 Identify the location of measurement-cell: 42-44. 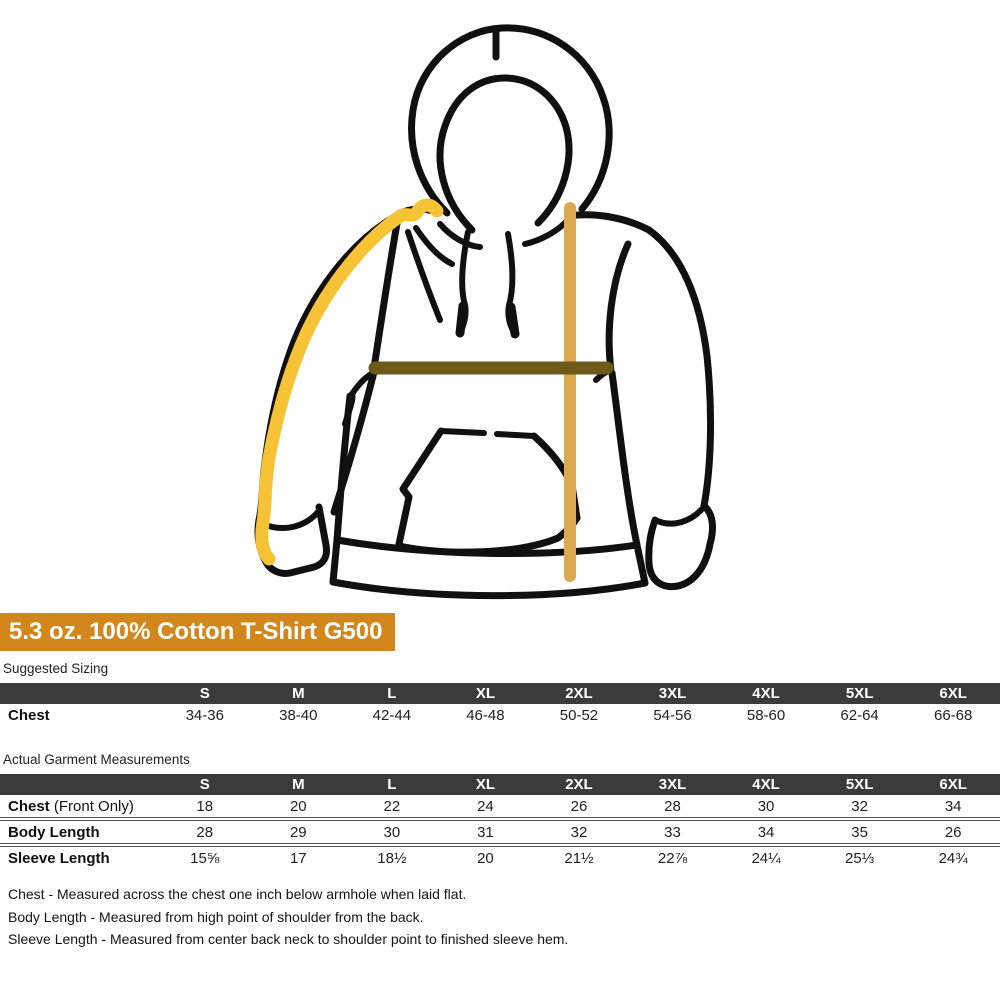
(392, 715).